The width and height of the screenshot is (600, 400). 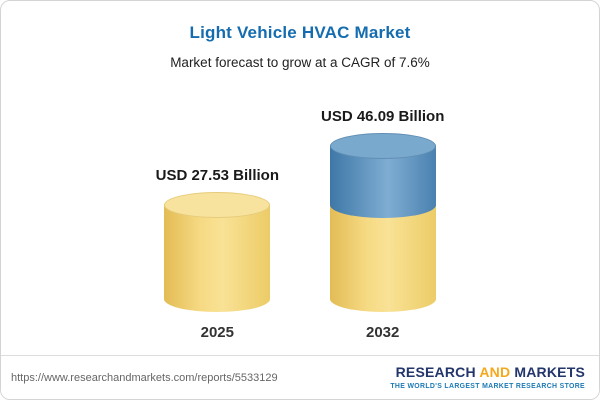 I want to click on bar-group-2025: USD 27.53 Billion 2025, so click(x=217, y=254).